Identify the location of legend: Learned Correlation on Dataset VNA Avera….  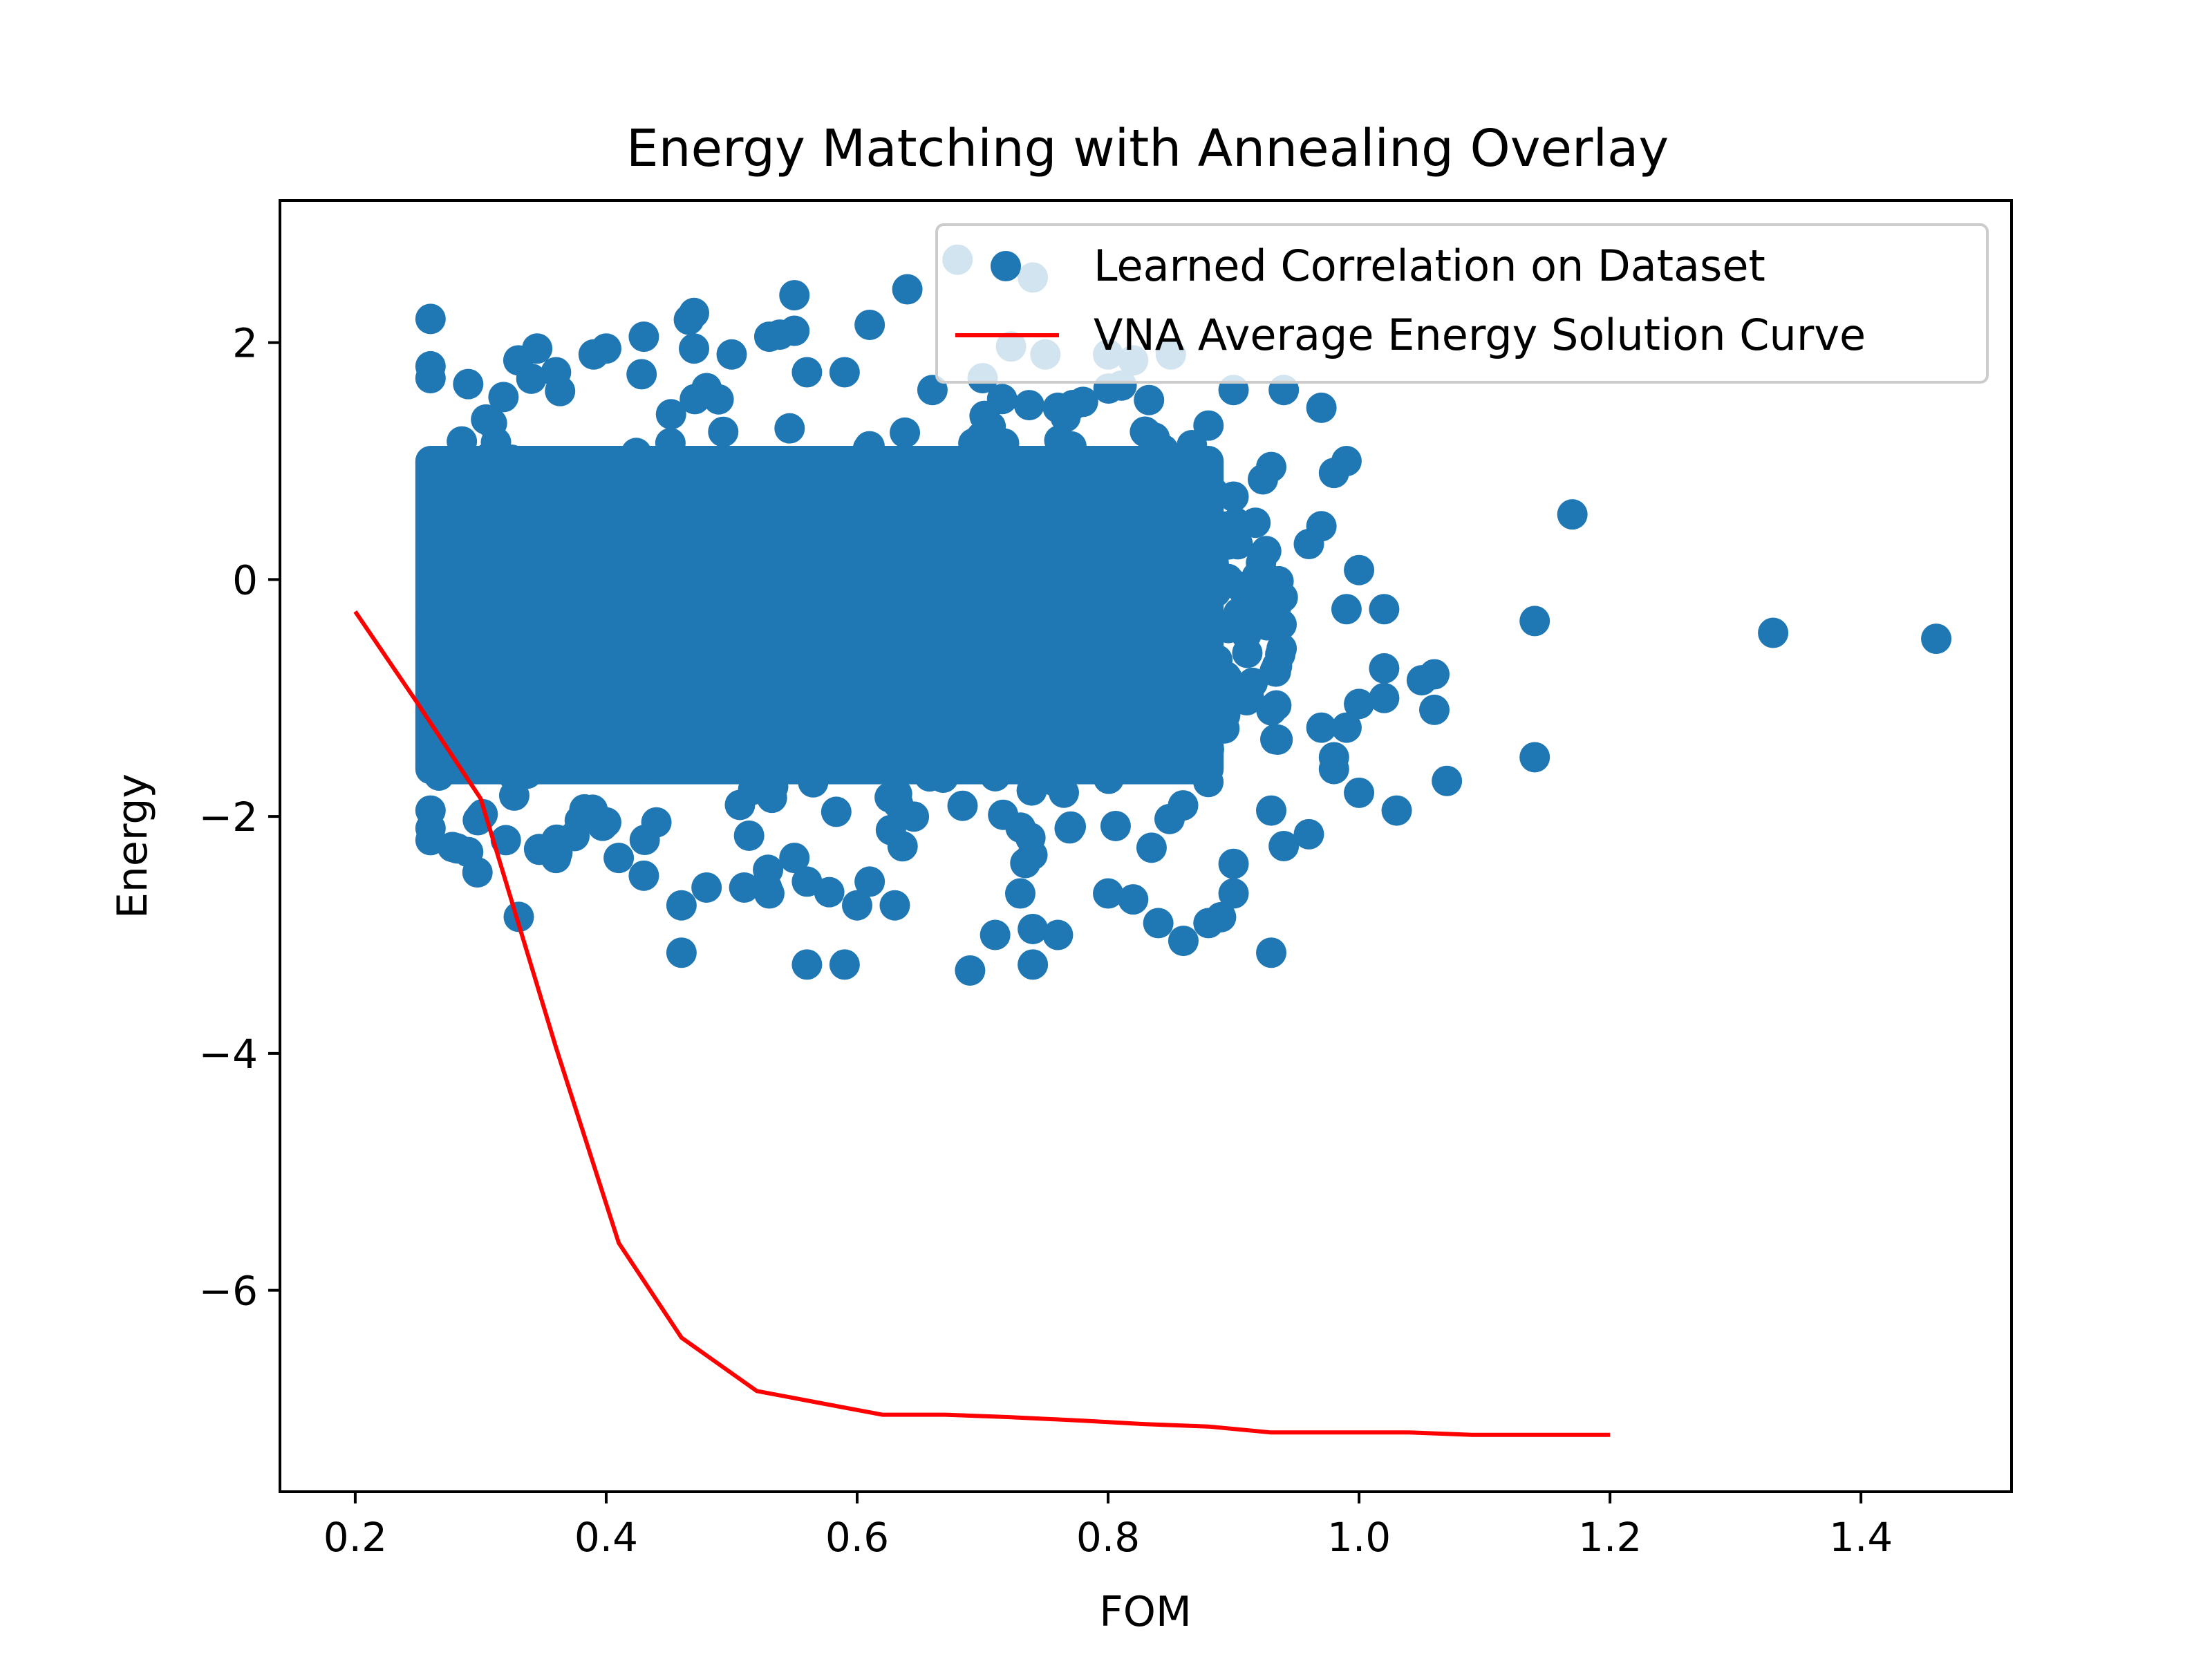
(1462, 303).